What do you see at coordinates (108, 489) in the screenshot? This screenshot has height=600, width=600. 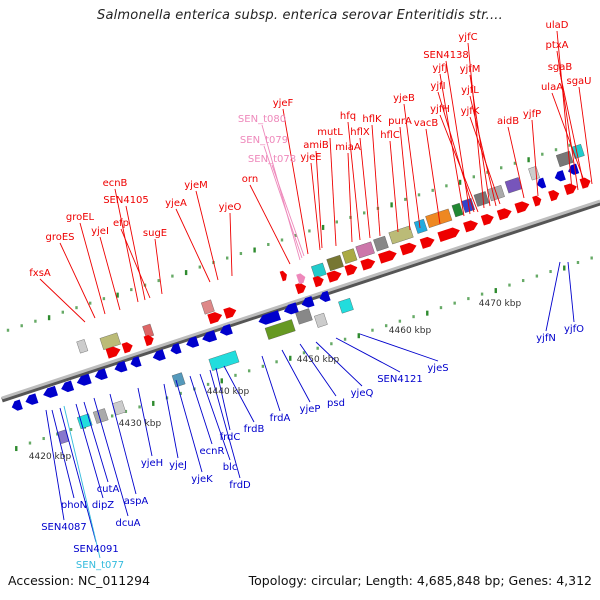 I see `gene-label: cutA` at bounding box center [108, 489].